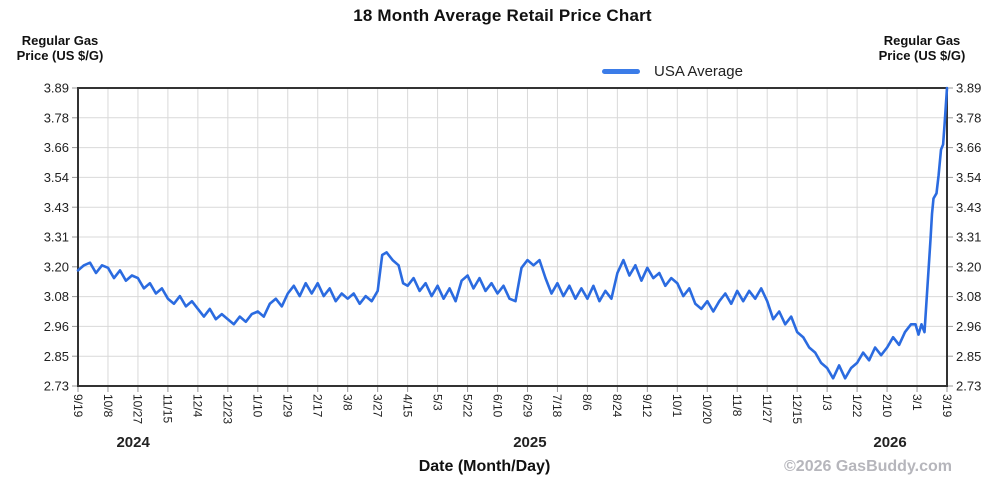  Describe the element at coordinates (797, 409) in the screenshot. I see `x-tick-label: 12/15` at that location.